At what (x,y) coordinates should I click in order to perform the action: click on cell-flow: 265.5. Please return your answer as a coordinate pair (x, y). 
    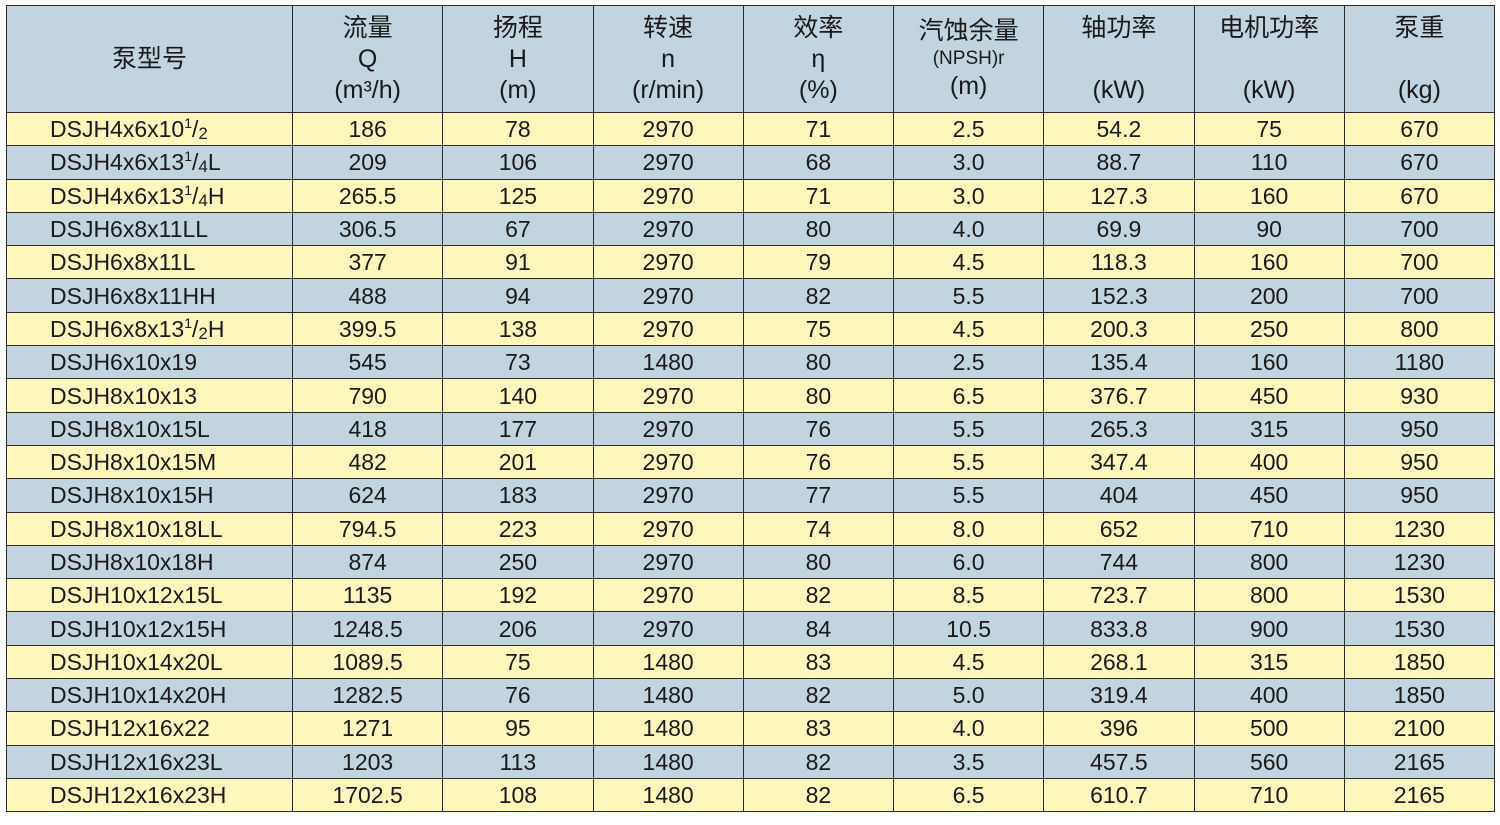
    Looking at the image, I should click on (367, 195).